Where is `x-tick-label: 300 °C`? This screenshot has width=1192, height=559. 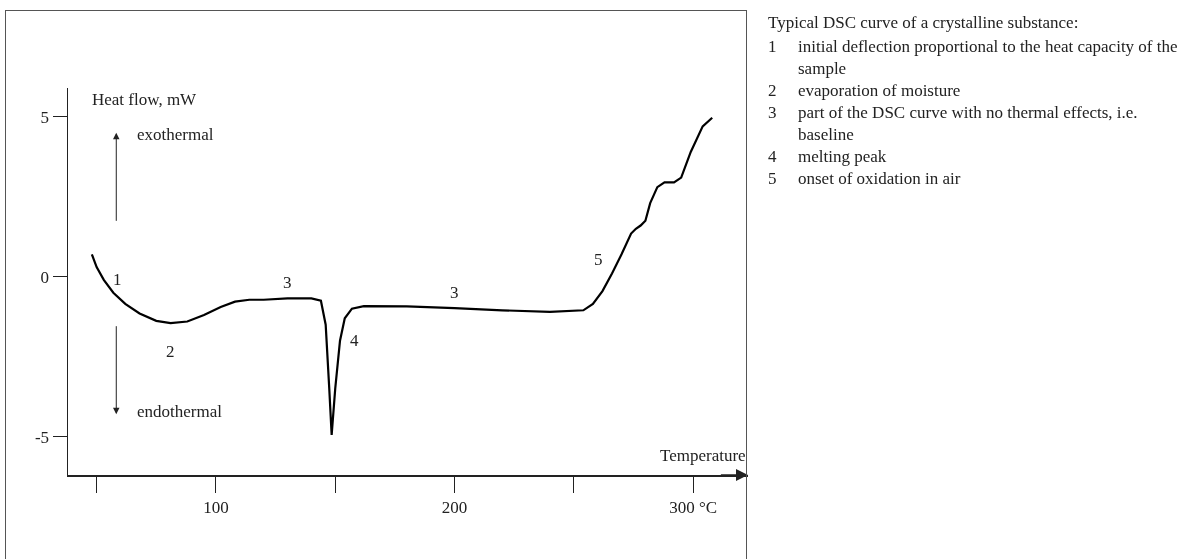
x-tick-label: 300 °C is located at coordinates (693, 507).